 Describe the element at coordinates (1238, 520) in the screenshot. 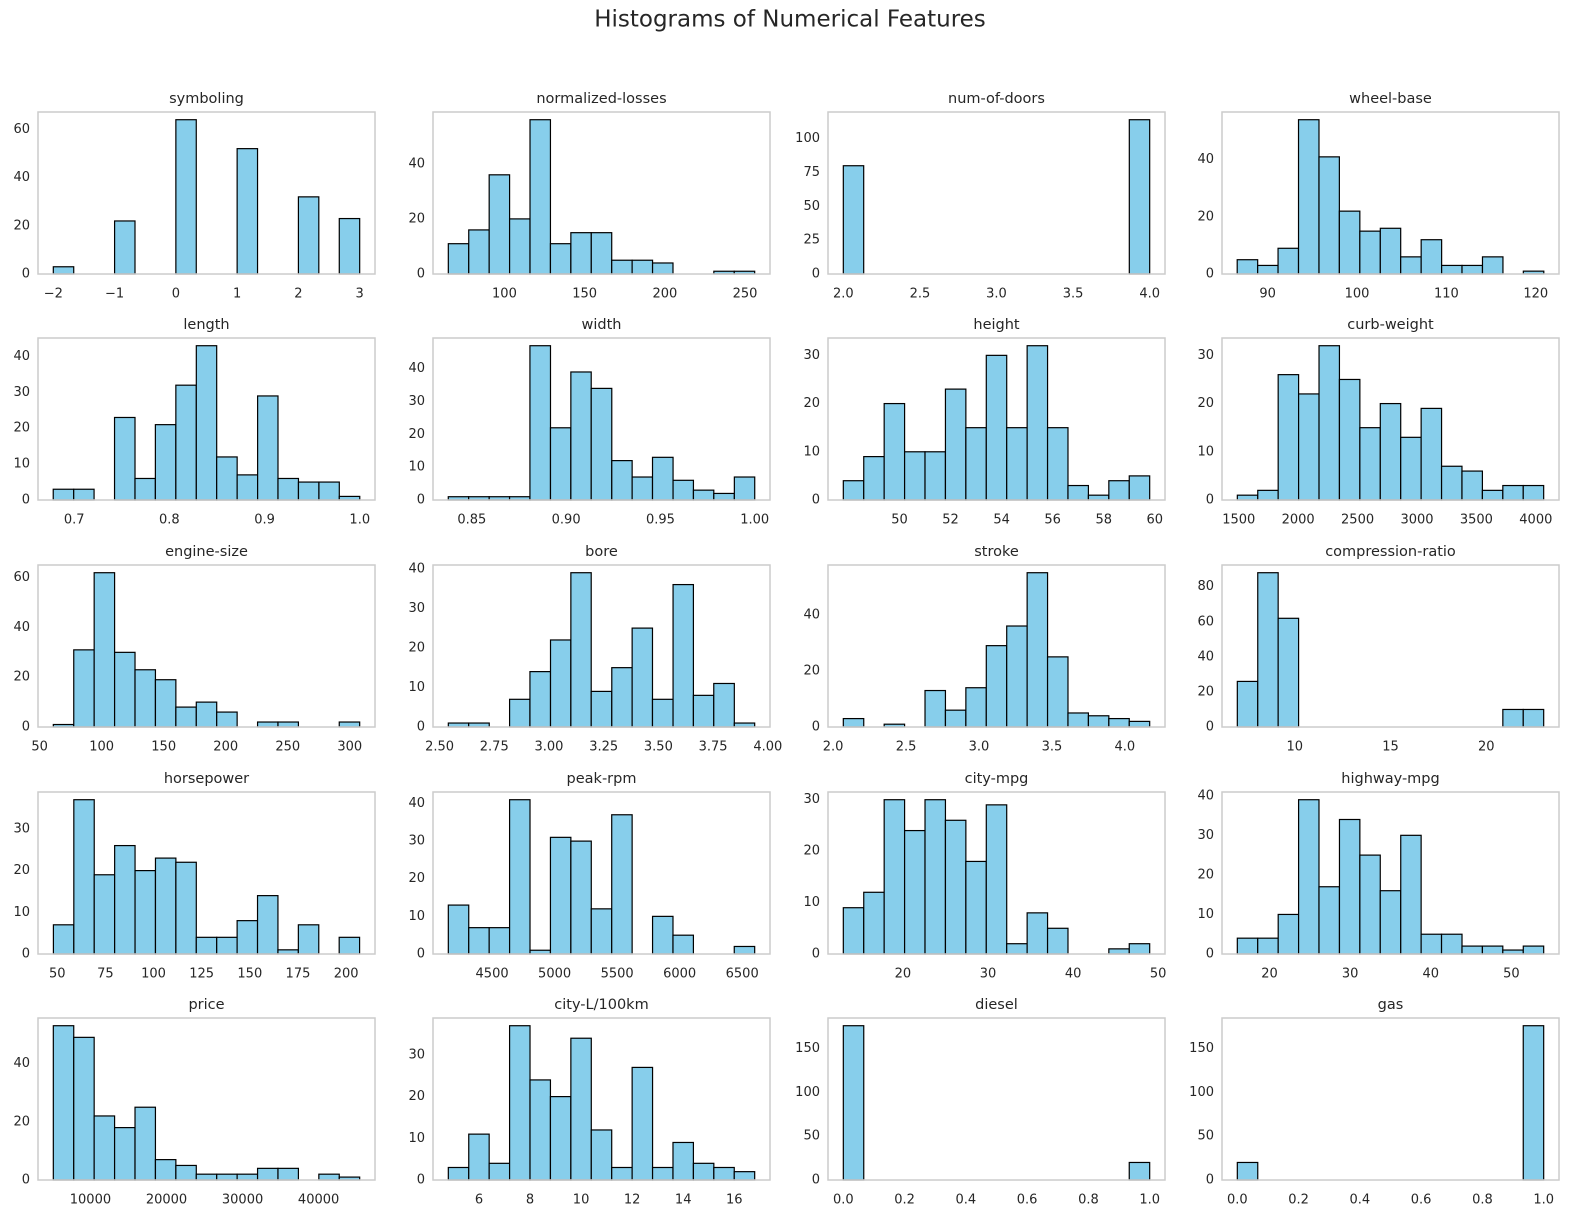

I see `x-tick-label: 1500` at that location.